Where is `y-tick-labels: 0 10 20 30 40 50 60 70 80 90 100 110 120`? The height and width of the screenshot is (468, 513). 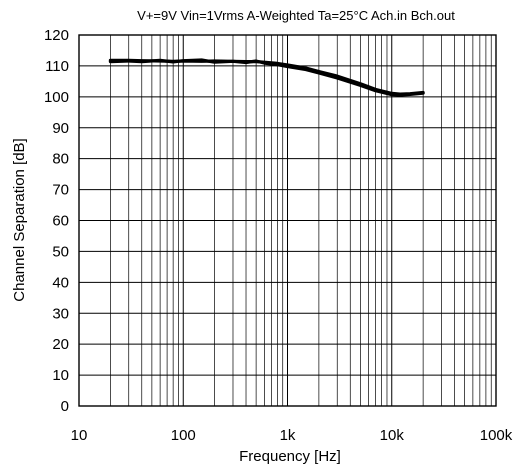
y-tick-labels: 0 10 20 30 40 50 60 70 80 90 100 110 120 is located at coordinates (56, 221).